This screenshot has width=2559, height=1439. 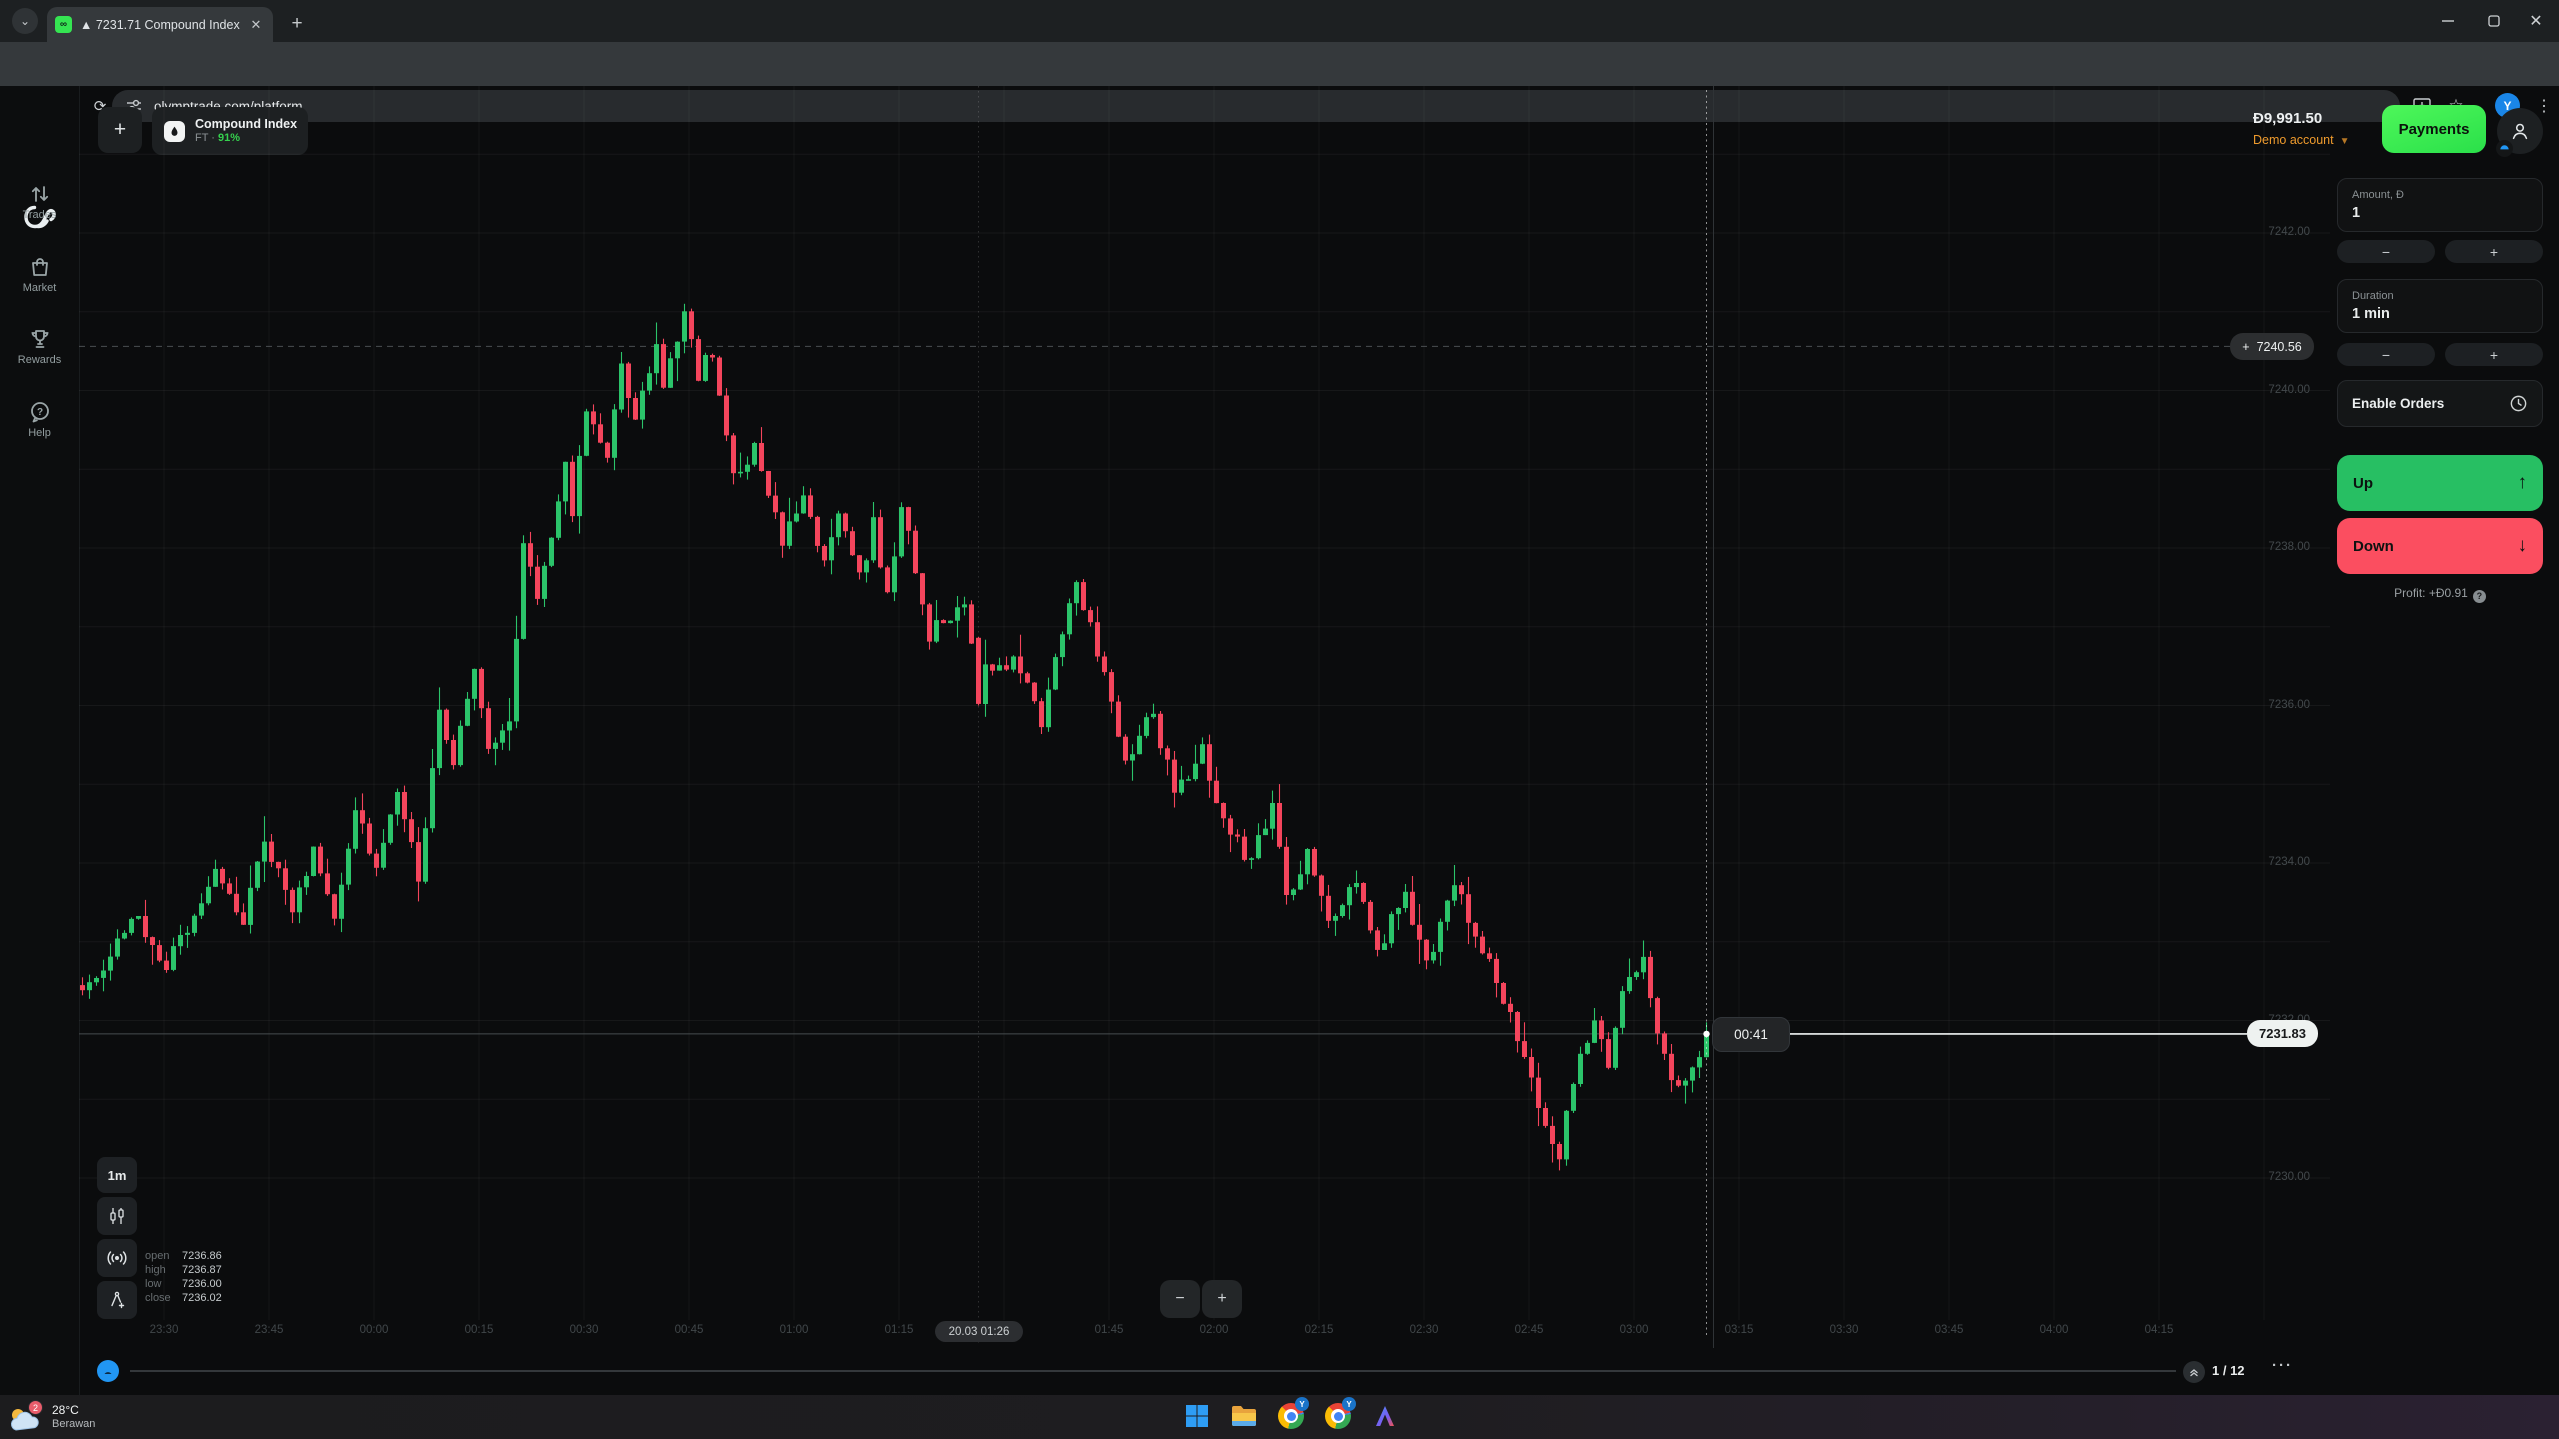 What do you see at coordinates (297, 23) in the screenshot?
I see `new-tab-button: +` at bounding box center [297, 23].